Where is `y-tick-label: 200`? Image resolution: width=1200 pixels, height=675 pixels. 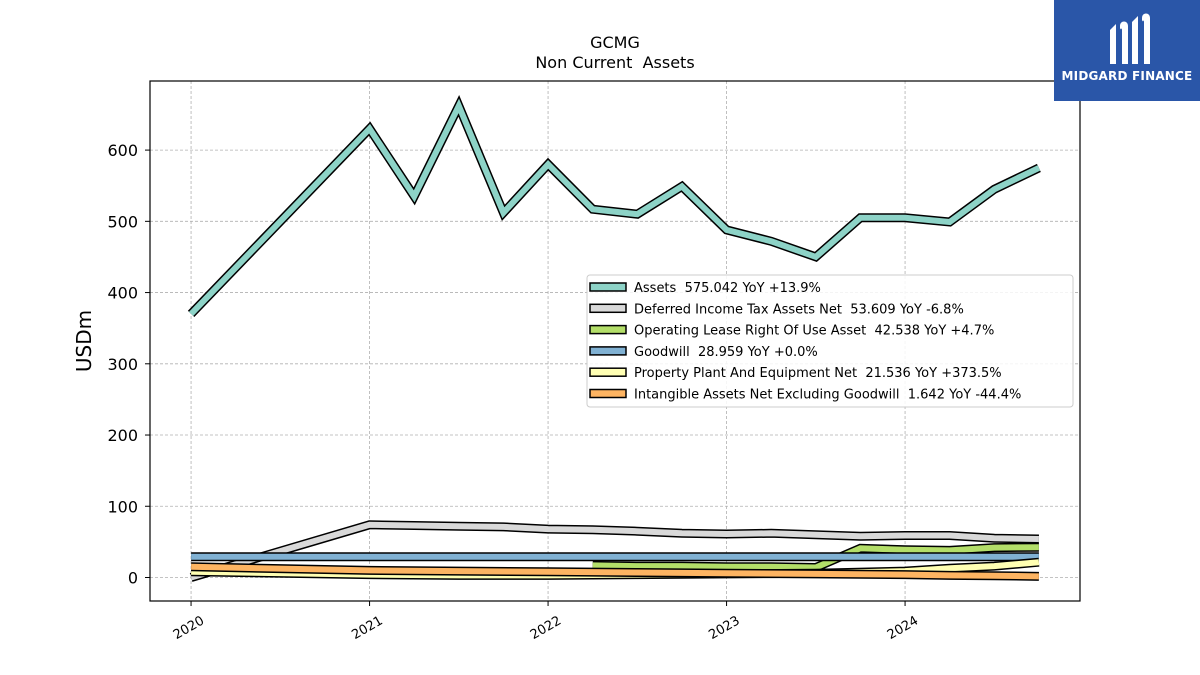
y-tick-label: 200 is located at coordinates (122, 435).